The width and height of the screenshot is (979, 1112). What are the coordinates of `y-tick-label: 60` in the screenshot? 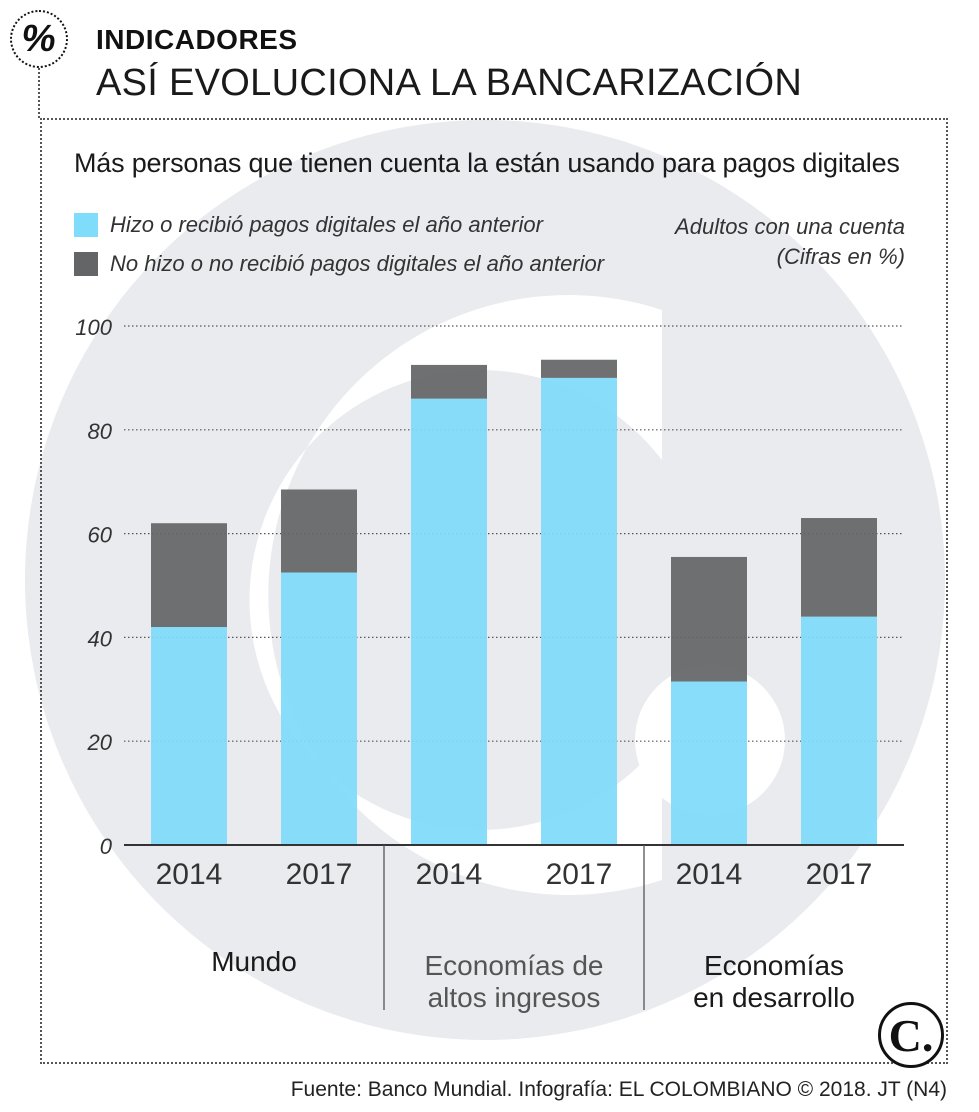 It's located at (100, 535).